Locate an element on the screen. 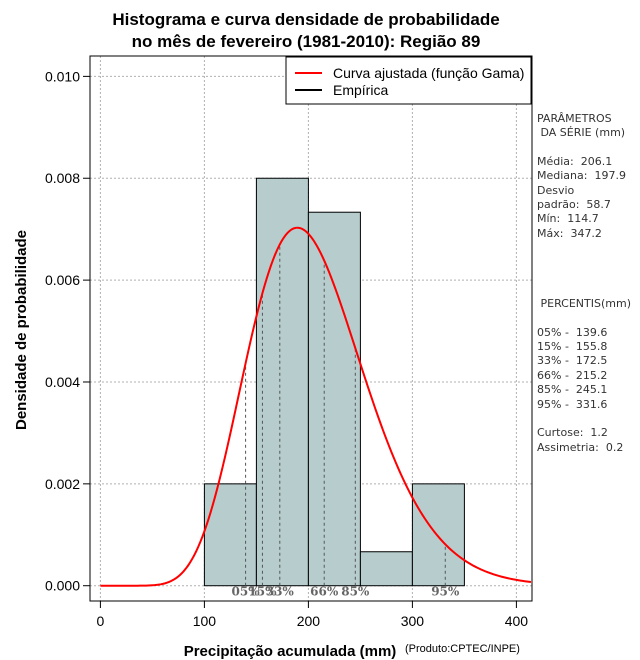  y-tick-label-2: 0.004 is located at coordinates (62, 382).